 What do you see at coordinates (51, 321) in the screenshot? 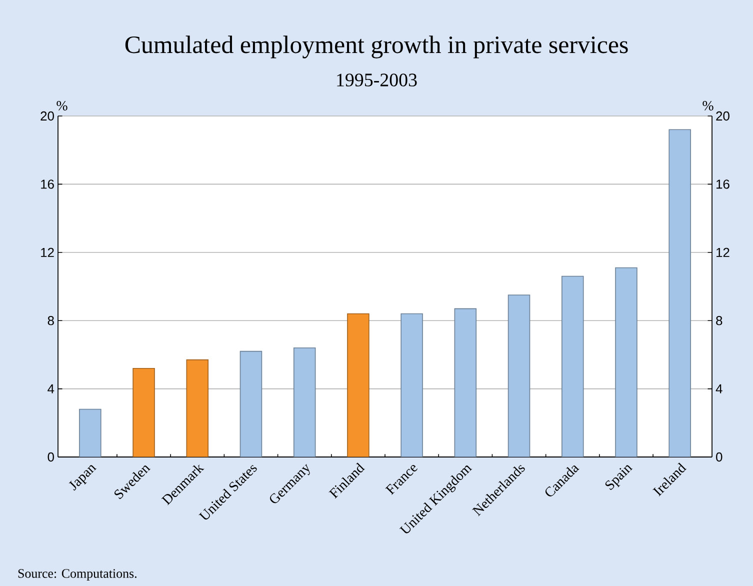
I see `y-tick-label: 8` at bounding box center [51, 321].